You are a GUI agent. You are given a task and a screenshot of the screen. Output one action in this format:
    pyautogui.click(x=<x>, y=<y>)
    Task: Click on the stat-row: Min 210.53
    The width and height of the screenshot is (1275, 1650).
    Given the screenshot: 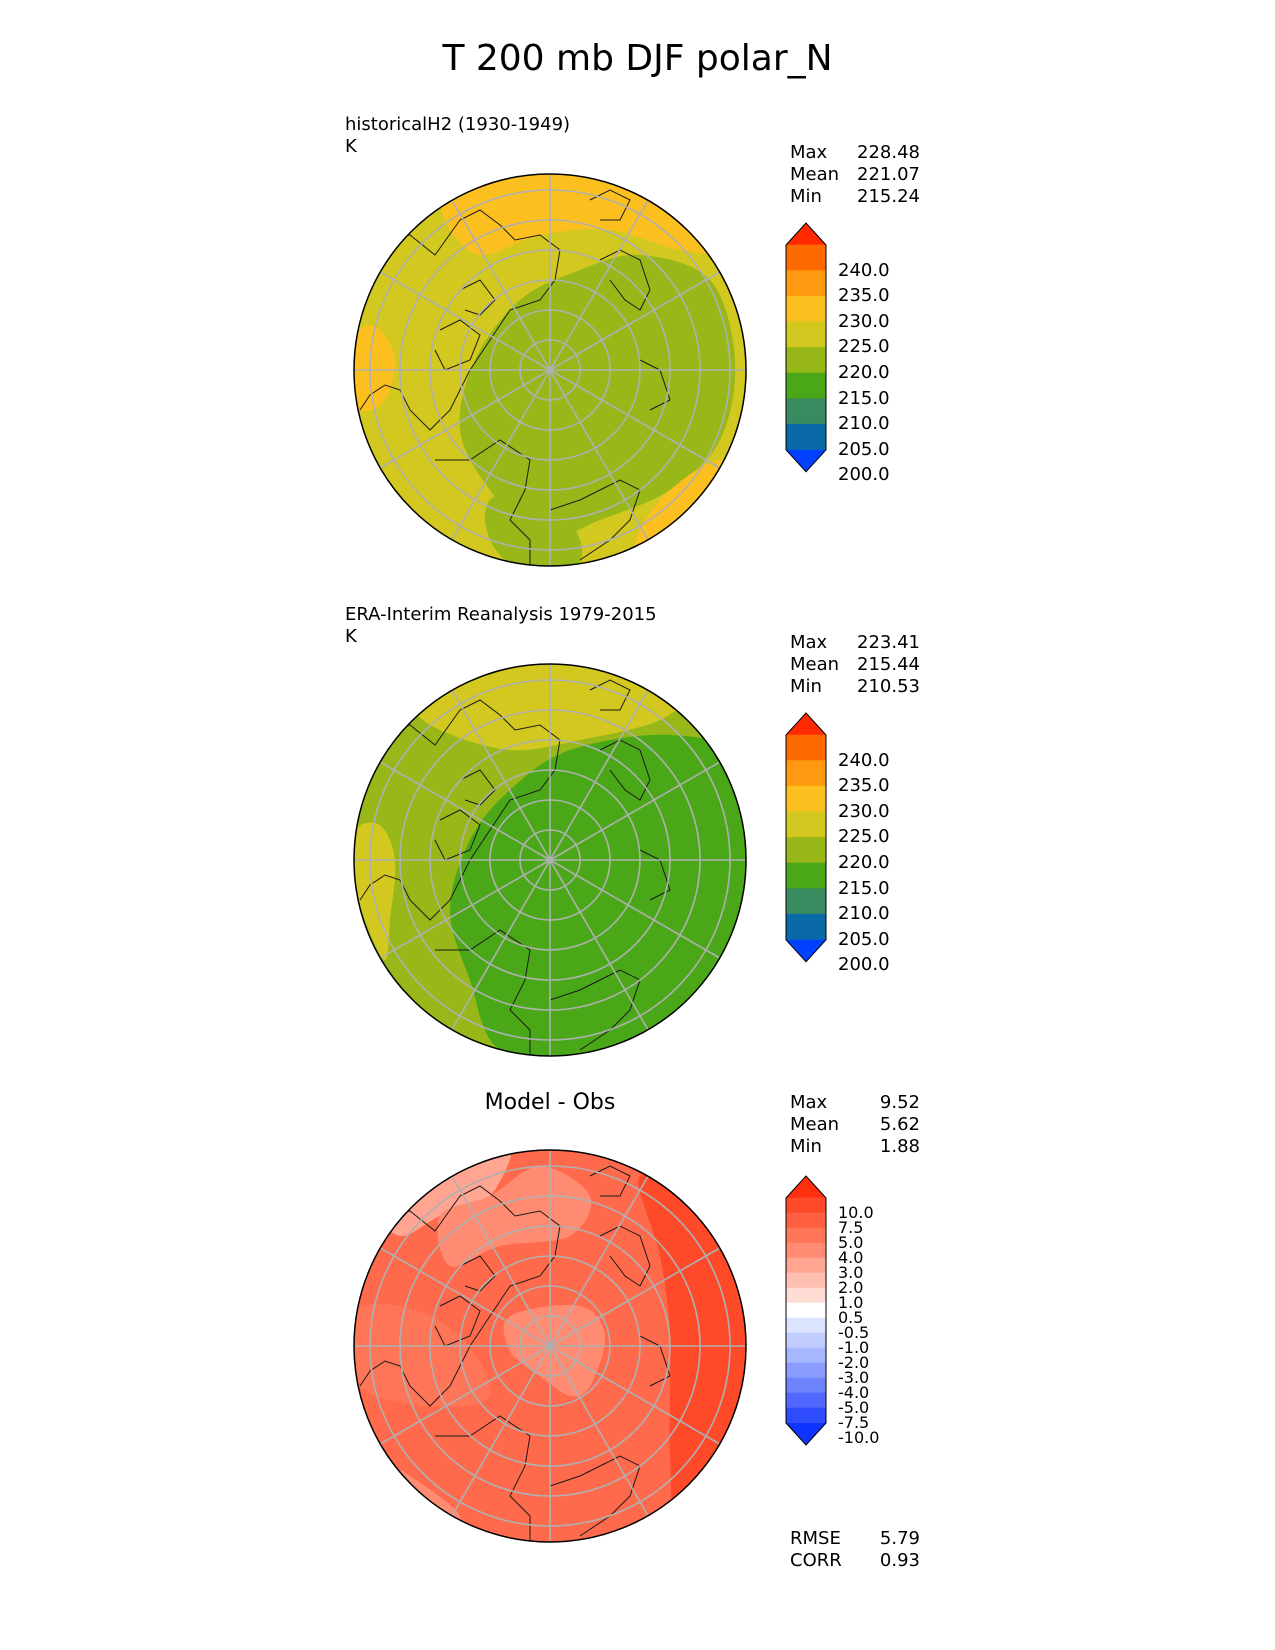 What is the action you would take?
    pyautogui.click(x=855, y=687)
    